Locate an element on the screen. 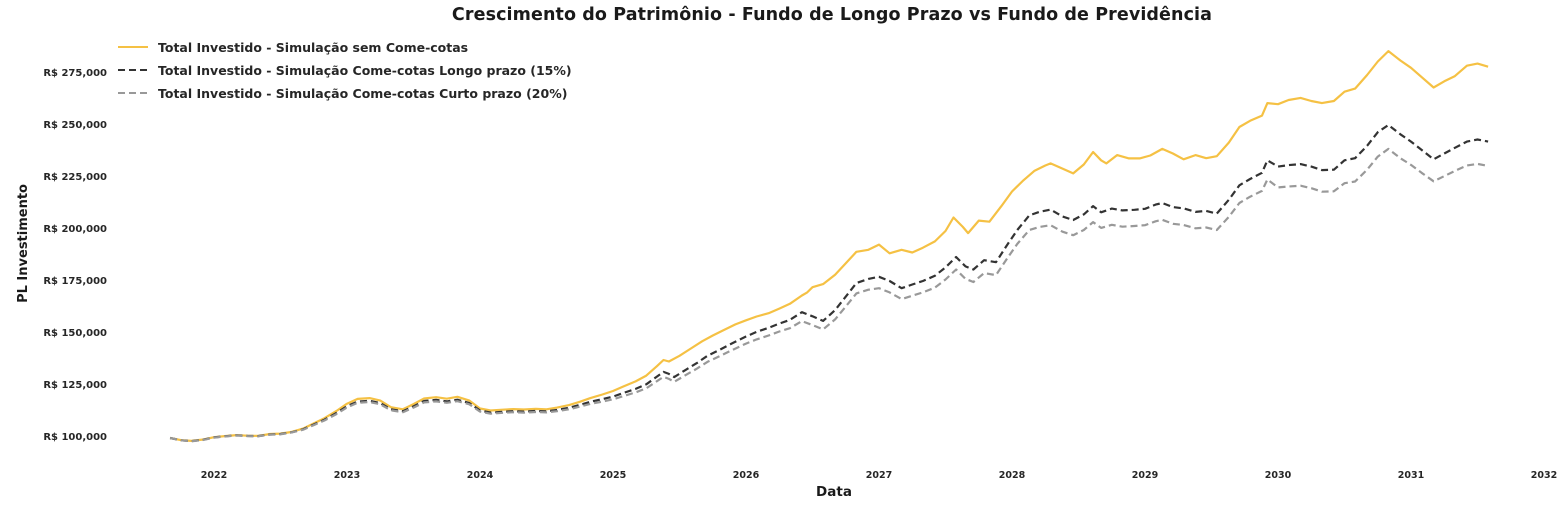  x-tick-label: 2030 is located at coordinates (1278, 475).